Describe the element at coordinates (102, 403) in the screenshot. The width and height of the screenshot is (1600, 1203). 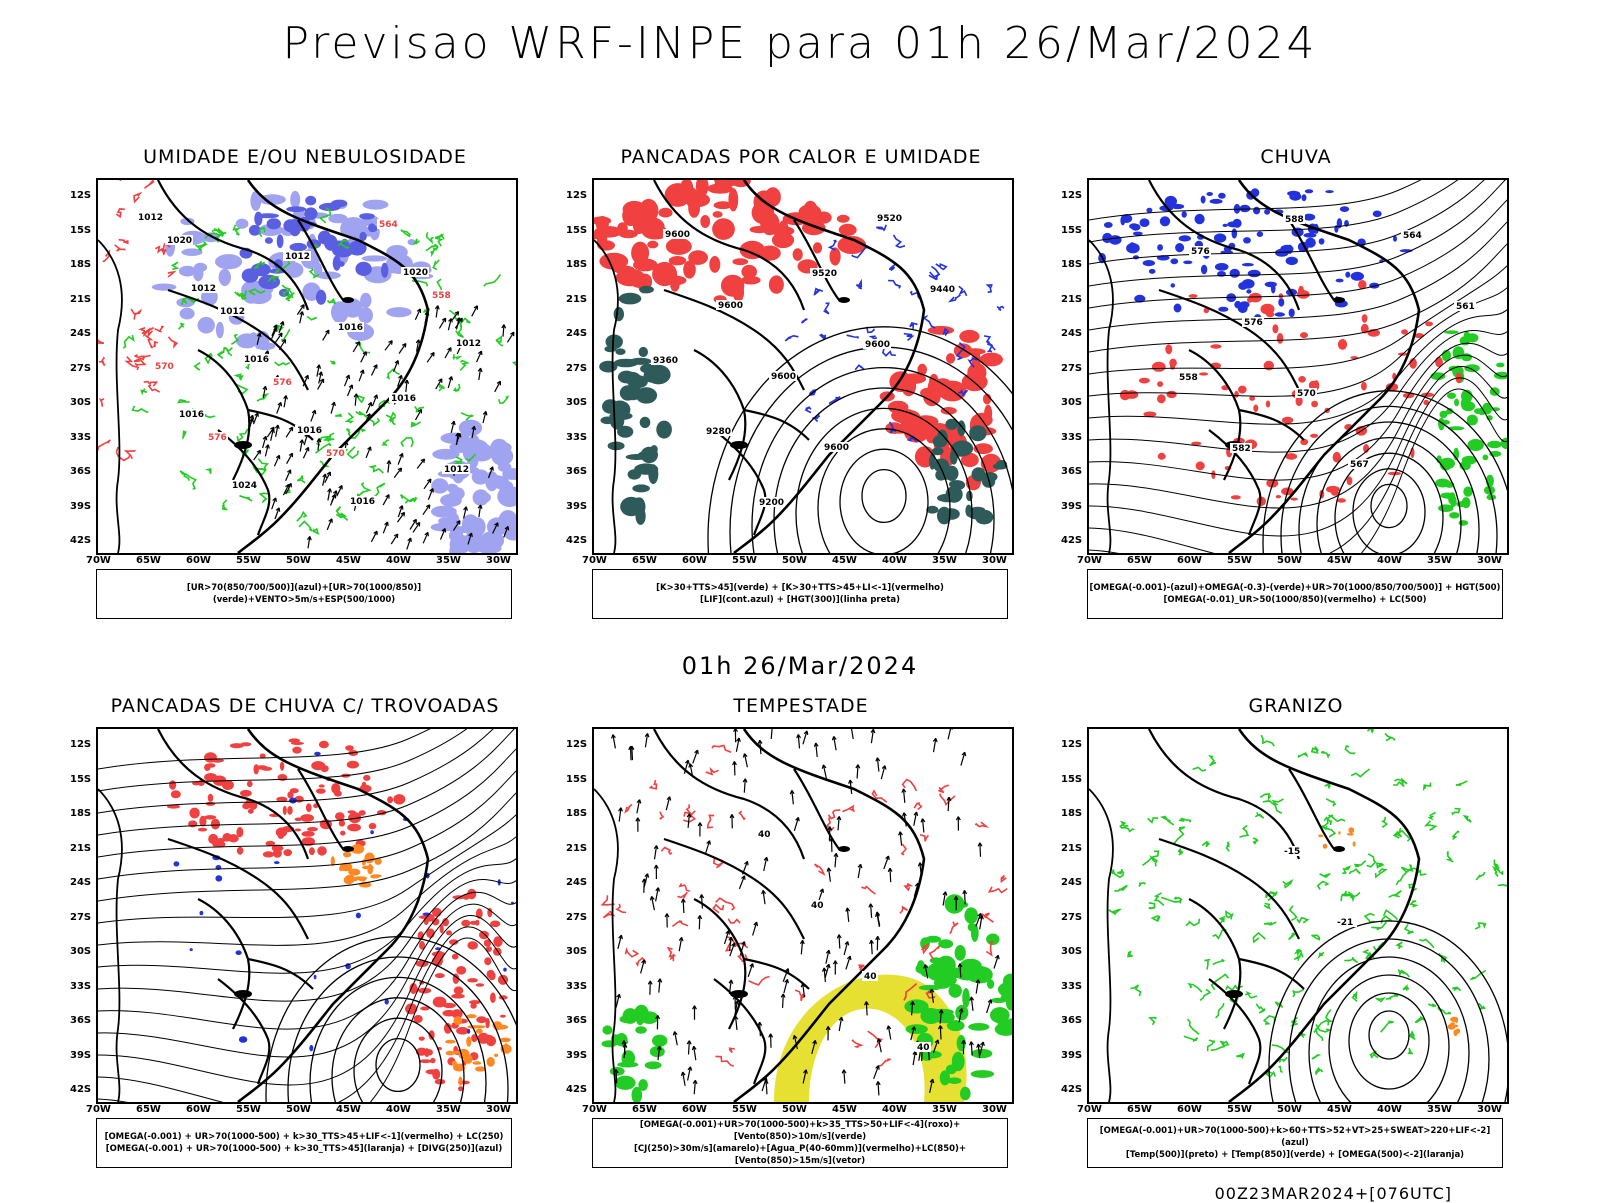
I see `thickness-contour` at that location.